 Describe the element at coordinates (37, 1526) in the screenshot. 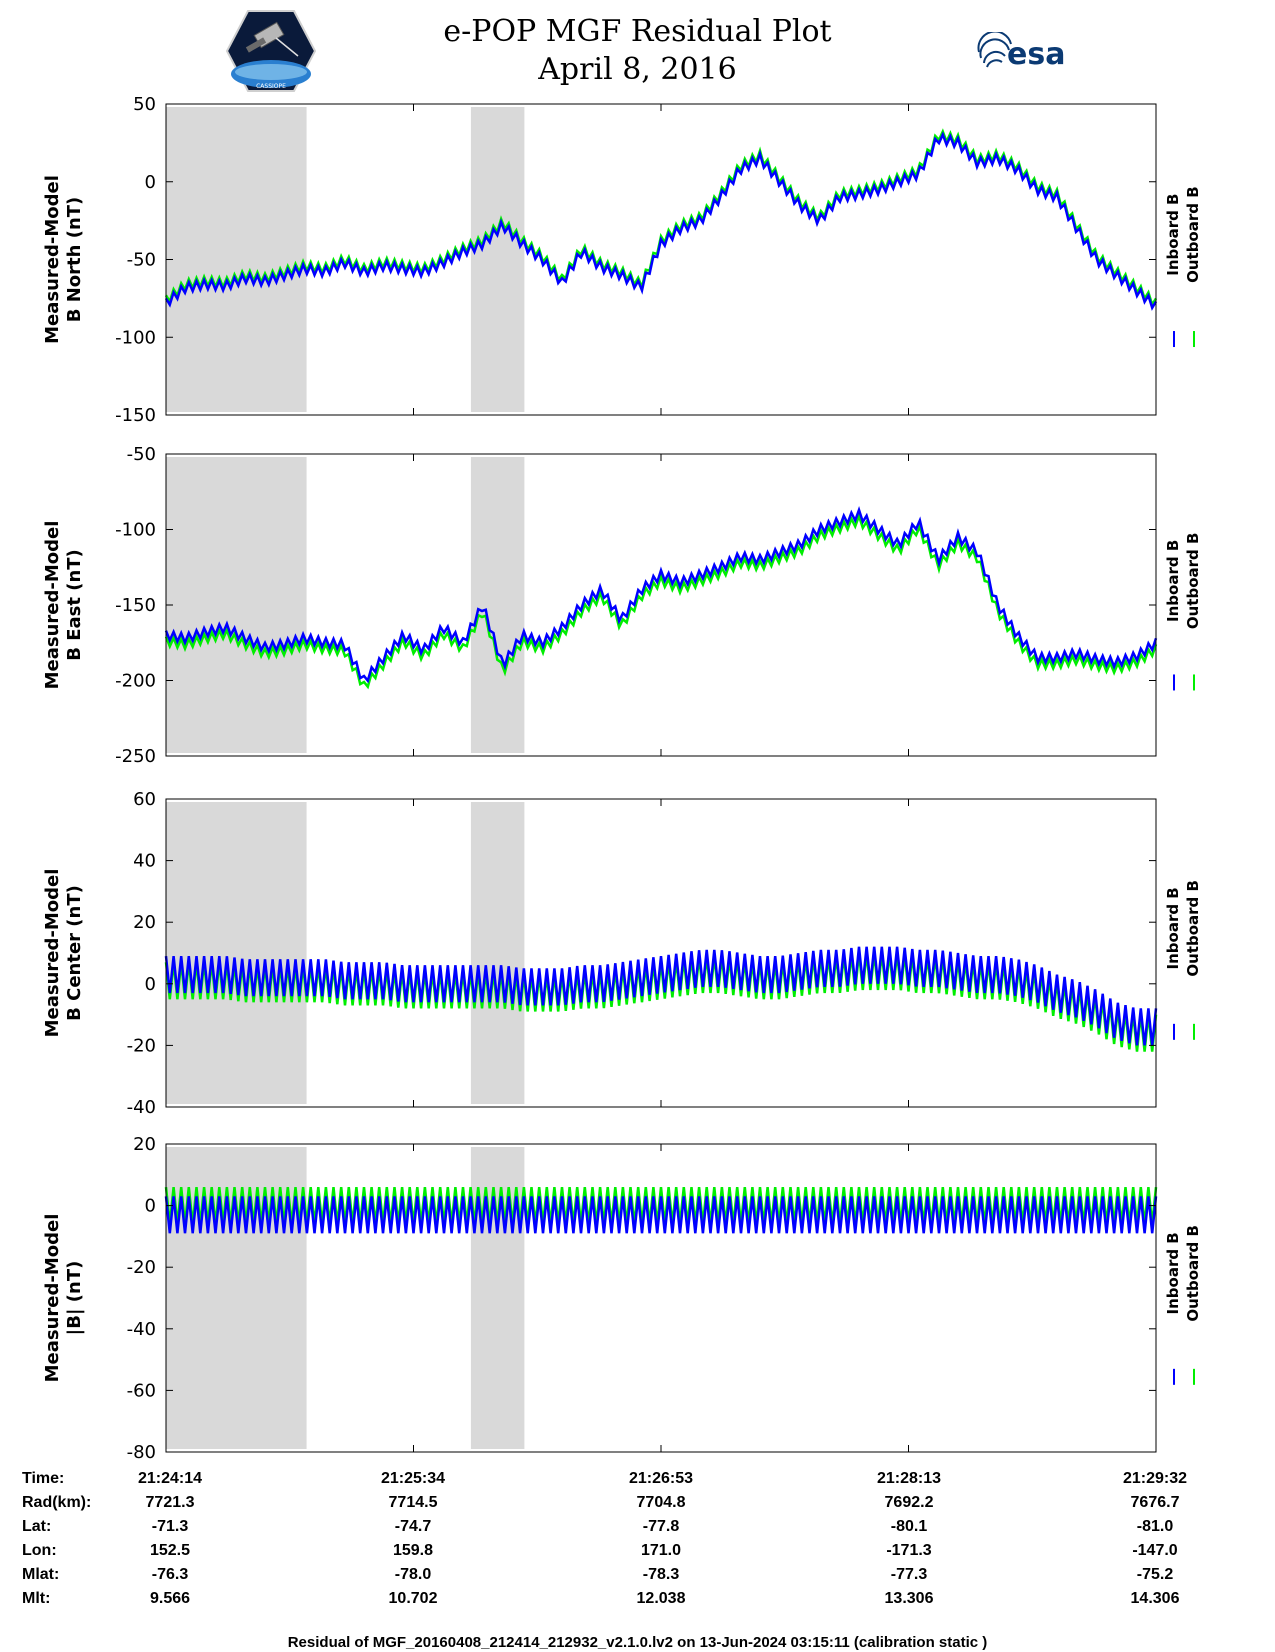

I see `row-label-lat: Lat:` at that location.